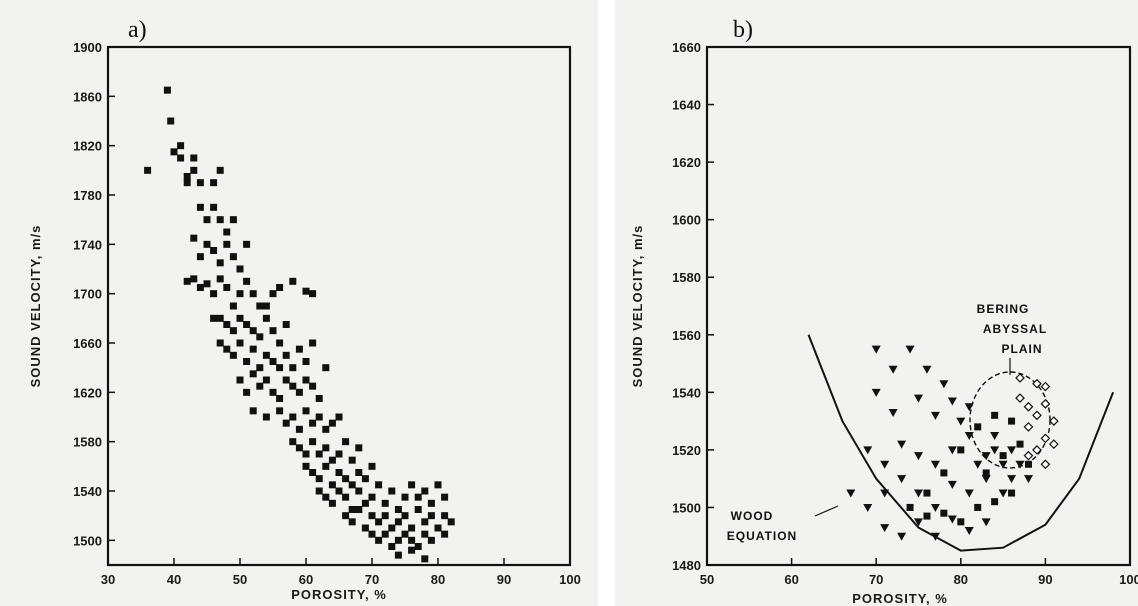 This screenshot has width=1138, height=606. I want to click on x-tick-label: 60, so click(306, 579).